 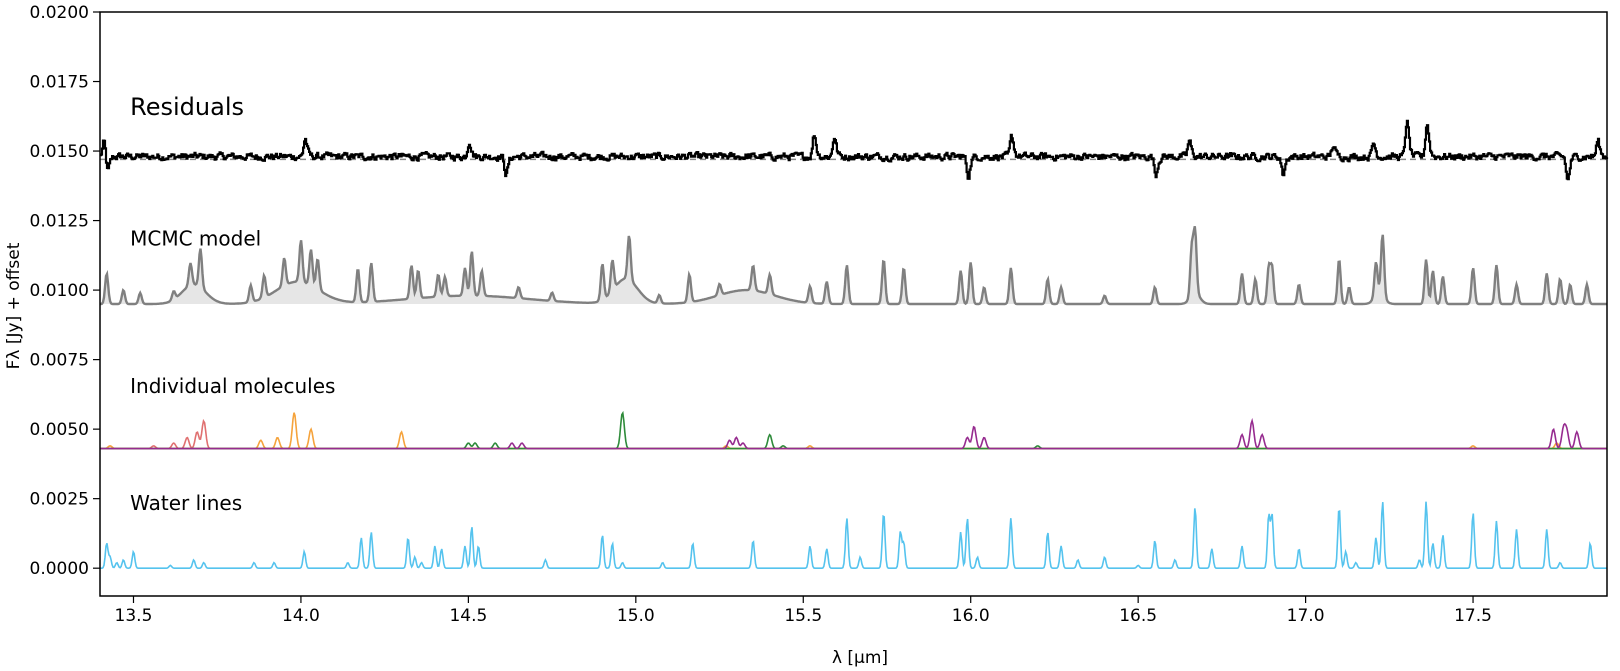 I want to click on panel-label: Residuals, so click(x=187, y=107).